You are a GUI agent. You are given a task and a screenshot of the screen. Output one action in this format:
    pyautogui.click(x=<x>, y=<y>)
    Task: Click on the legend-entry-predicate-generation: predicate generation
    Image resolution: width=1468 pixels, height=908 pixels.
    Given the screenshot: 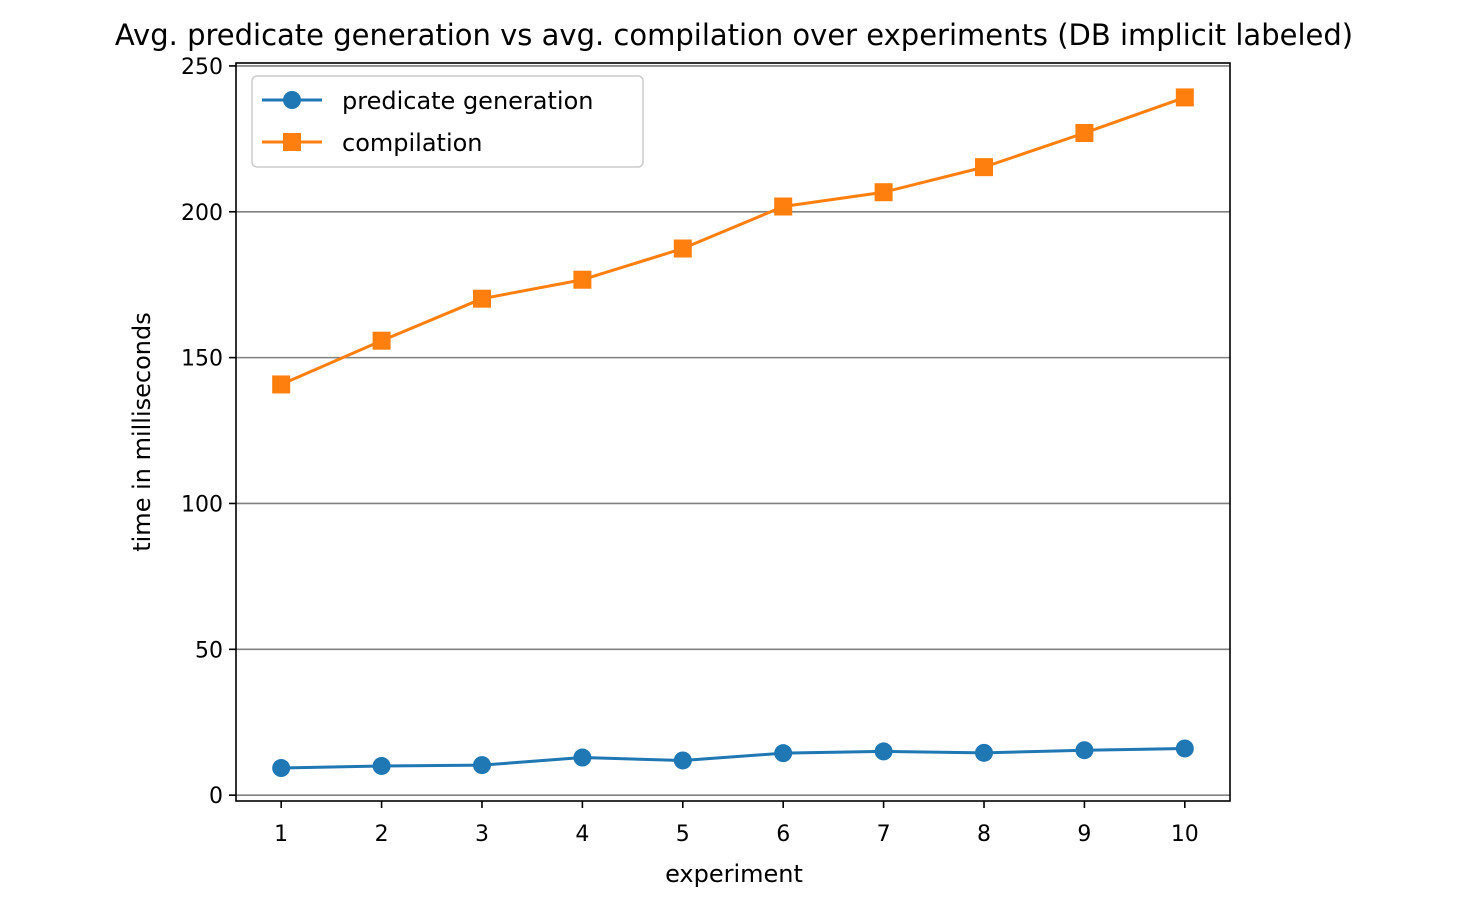 What is the action you would take?
    pyautogui.click(x=427, y=101)
    